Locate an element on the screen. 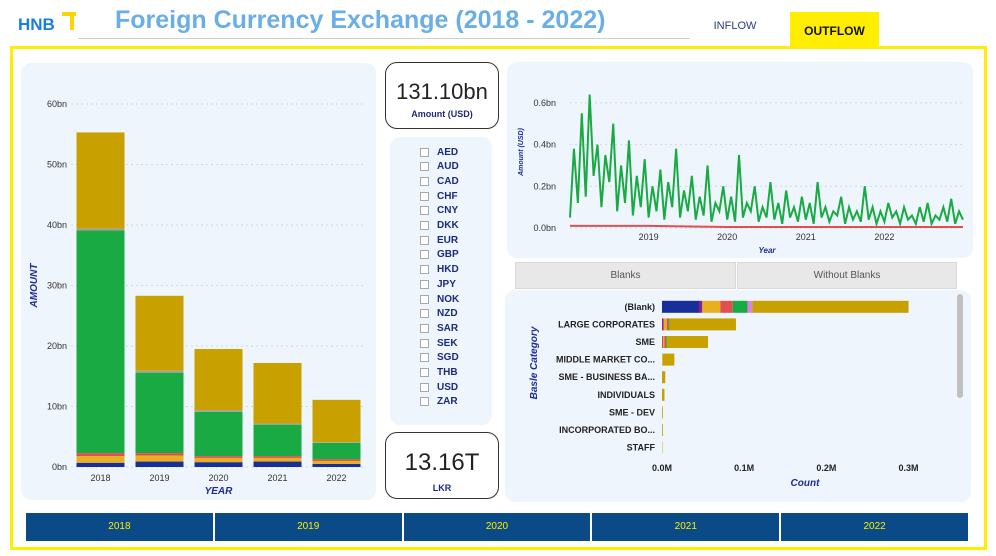 The width and height of the screenshot is (996, 556). currency-label: EUR is located at coordinates (448, 240).